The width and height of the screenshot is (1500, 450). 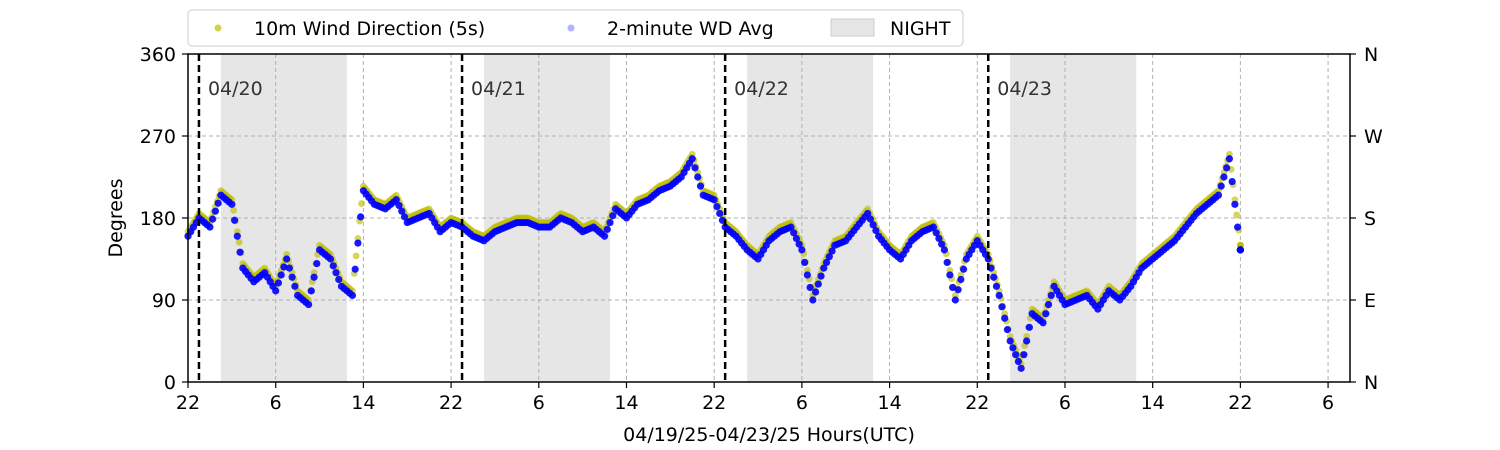 I want to click on y-right-tick-label-0: N, so click(x=1371, y=383).